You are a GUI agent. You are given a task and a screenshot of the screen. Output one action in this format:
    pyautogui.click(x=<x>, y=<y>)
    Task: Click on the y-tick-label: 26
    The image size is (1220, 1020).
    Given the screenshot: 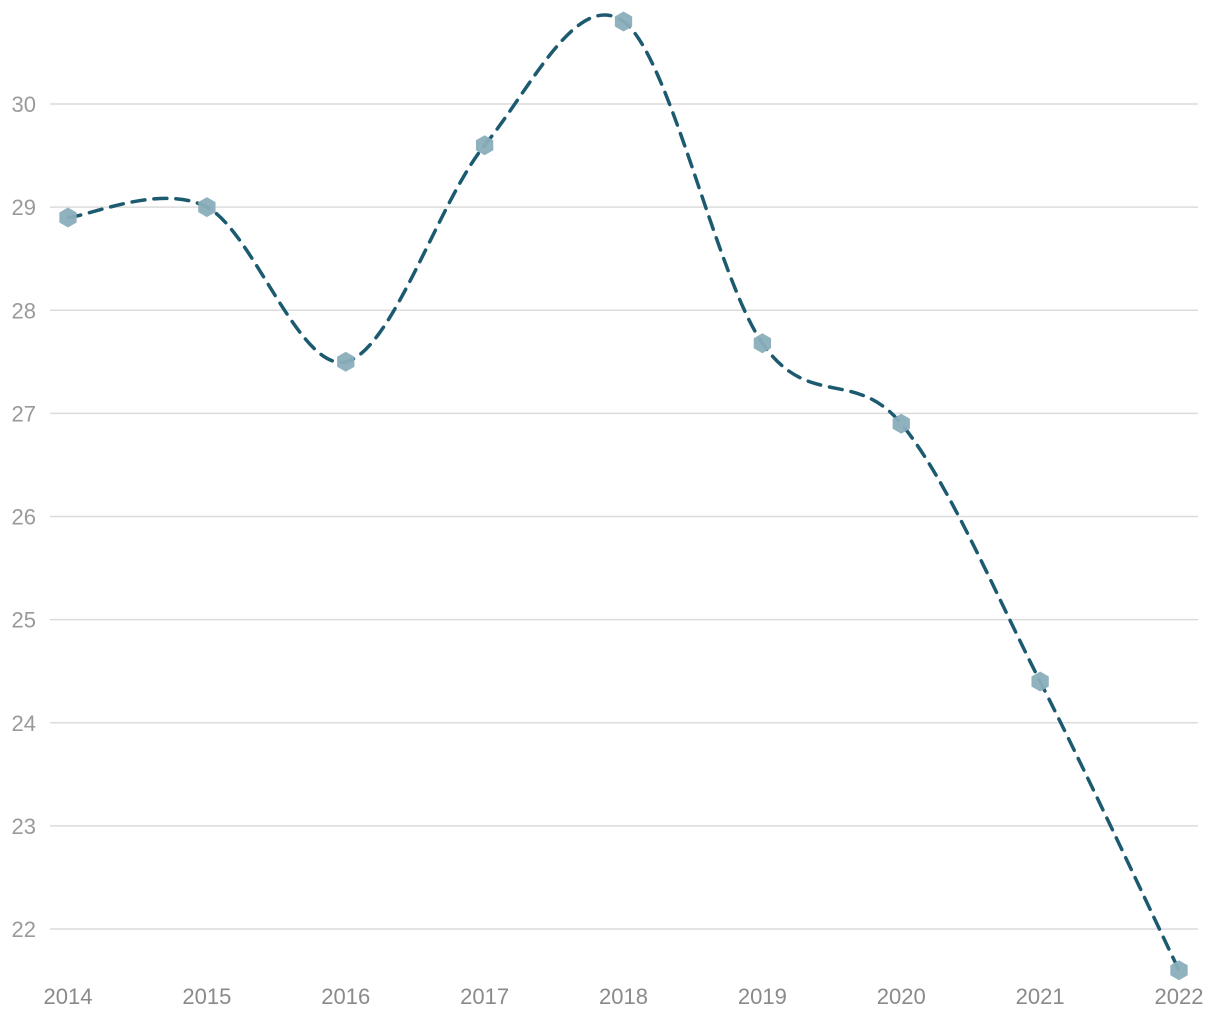 What is the action you would take?
    pyautogui.click(x=24, y=517)
    